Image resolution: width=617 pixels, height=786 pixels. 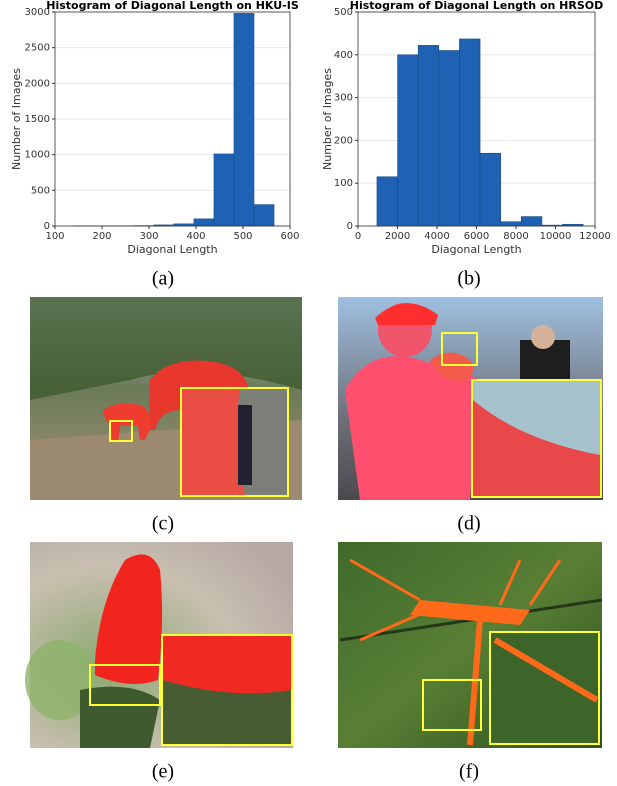 What do you see at coordinates (468, 279) in the screenshot?
I see `caption: (b)` at bounding box center [468, 279].